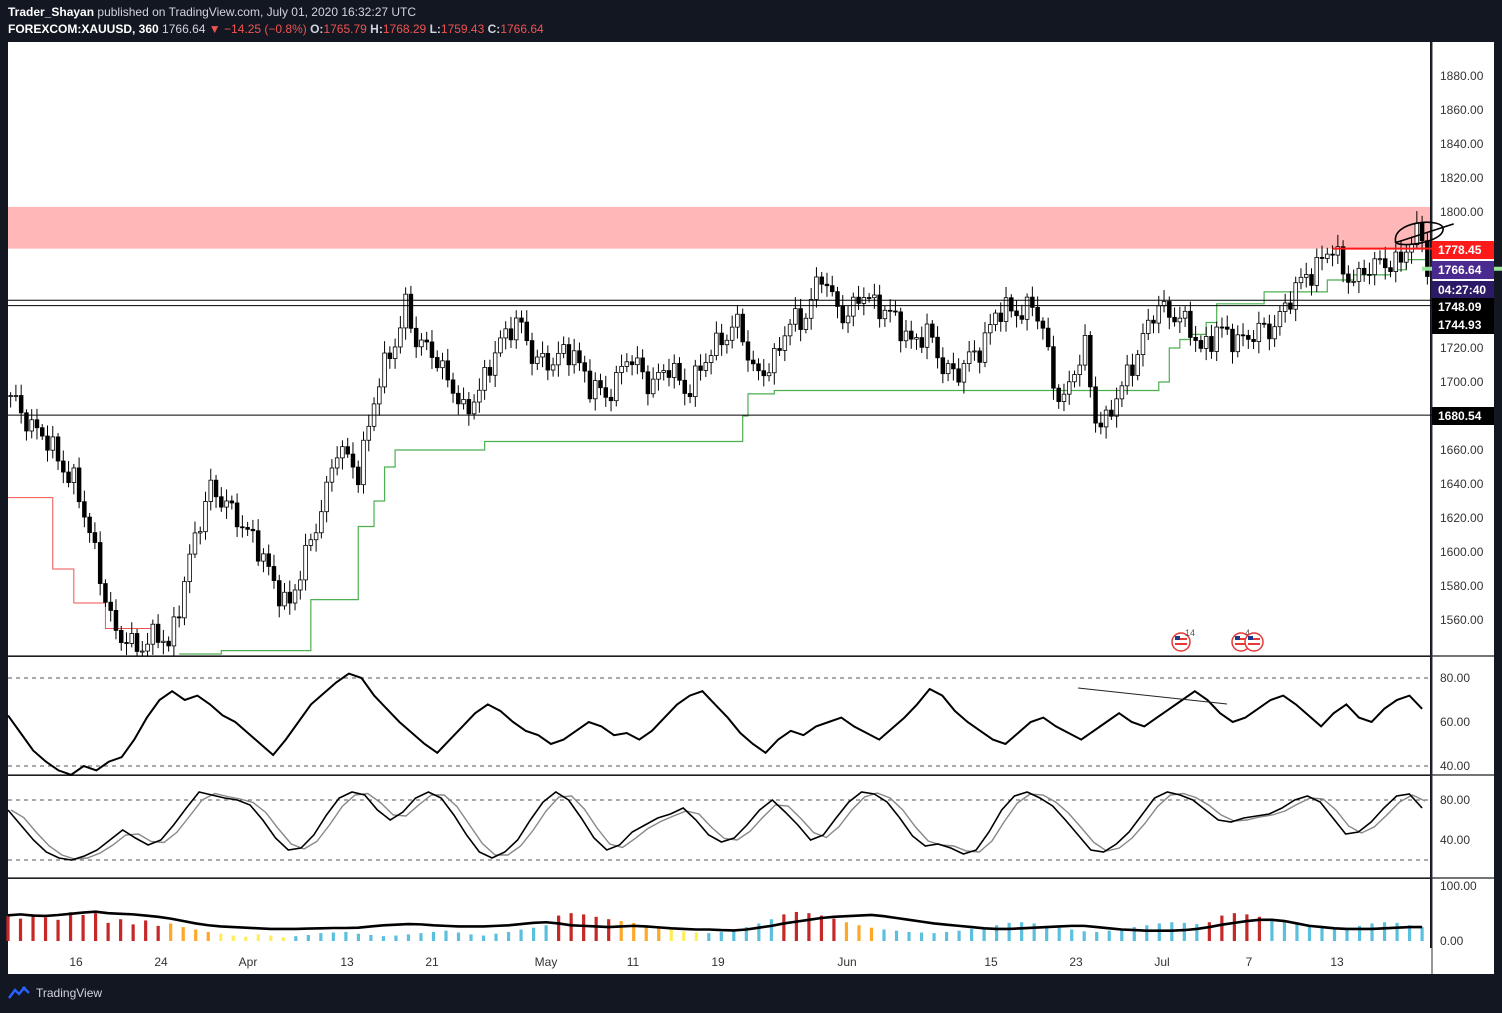 The image size is (1502, 1013). Describe the element at coordinates (1460, 416) in the screenshot. I see `price-badge-label: 1680.54` at that location.